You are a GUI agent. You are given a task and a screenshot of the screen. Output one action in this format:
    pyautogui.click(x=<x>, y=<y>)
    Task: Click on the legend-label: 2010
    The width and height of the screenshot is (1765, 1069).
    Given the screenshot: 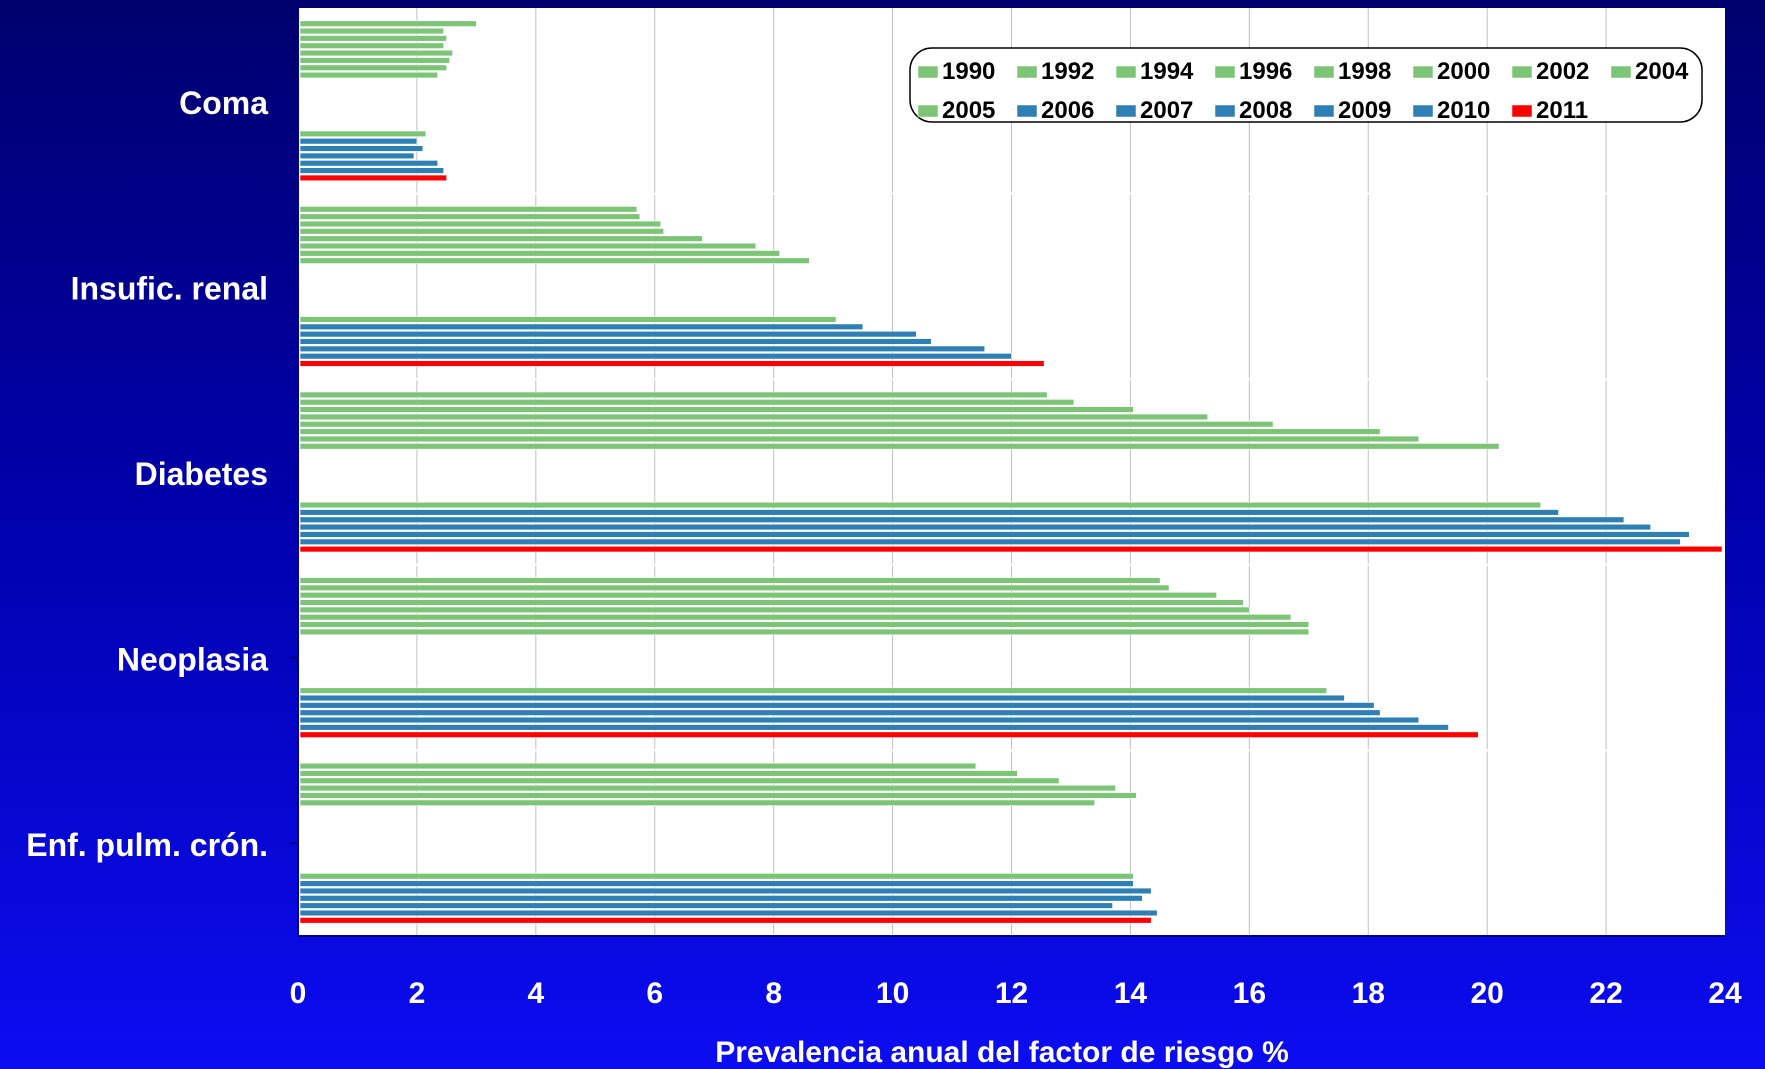 What is the action you would take?
    pyautogui.click(x=1463, y=110)
    